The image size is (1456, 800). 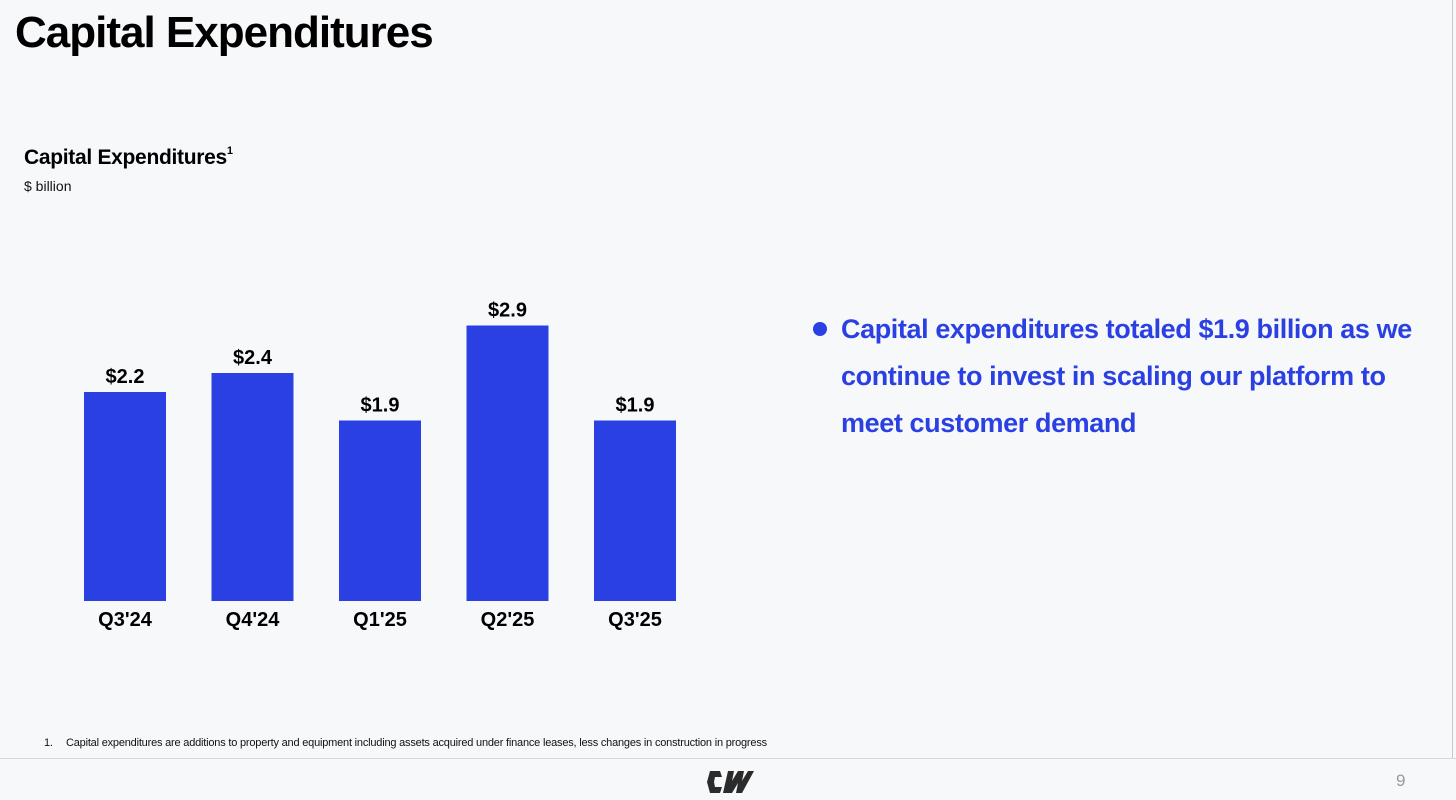 I want to click on bar-Q3'25, so click(x=635, y=510).